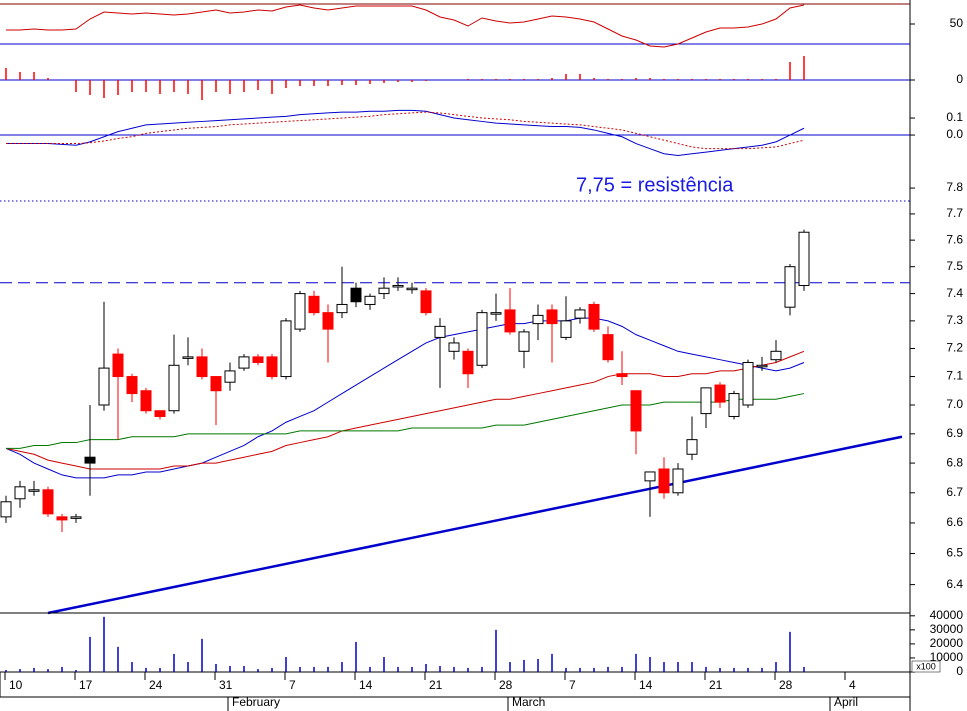 This screenshot has width=967, height=711. What do you see at coordinates (528, 702) in the screenshot?
I see `month-label: March` at bounding box center [528, 702].